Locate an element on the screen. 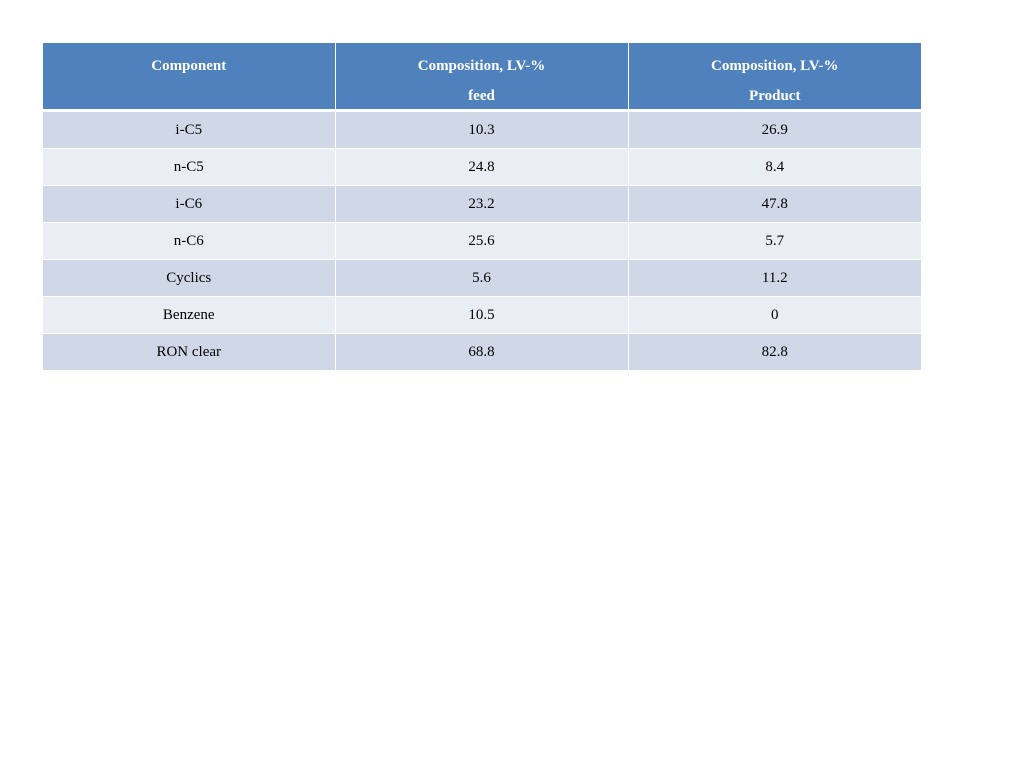  table-row: Benzene 10.5 0 is located at coordinates (482, 315).